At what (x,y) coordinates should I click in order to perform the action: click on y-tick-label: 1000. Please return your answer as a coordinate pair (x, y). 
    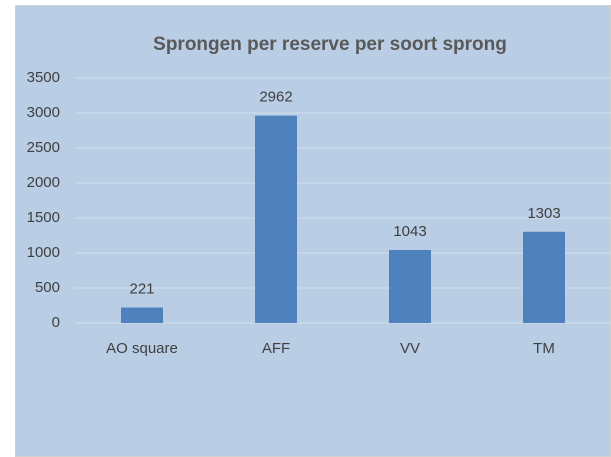
    Looking at the image, I should click on (43, 252).